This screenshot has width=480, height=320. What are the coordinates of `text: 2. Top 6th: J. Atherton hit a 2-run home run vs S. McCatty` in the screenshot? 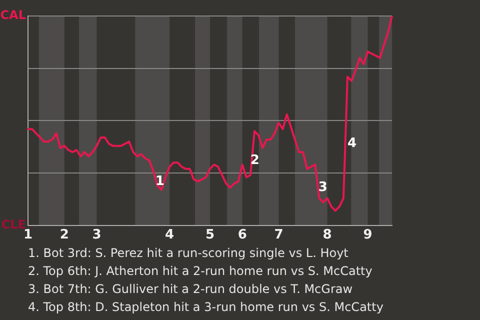 It's located at (201, 271).